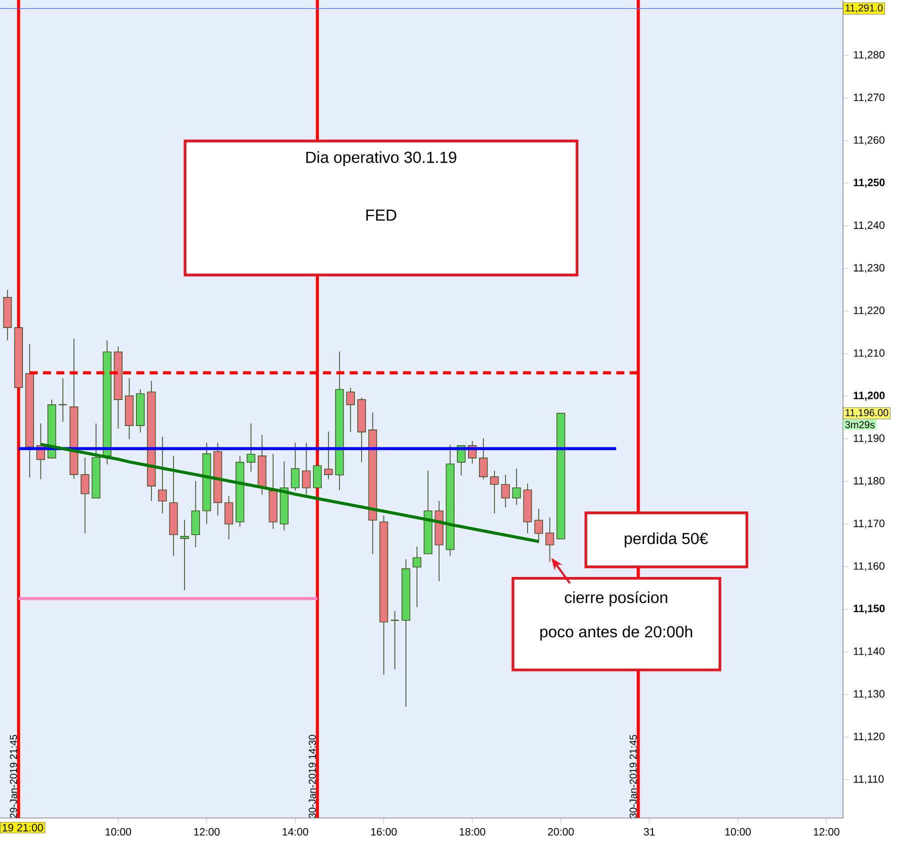 The image size is (905, 844). I want to click on x-tick-label: 20:00, so click(561, 832).